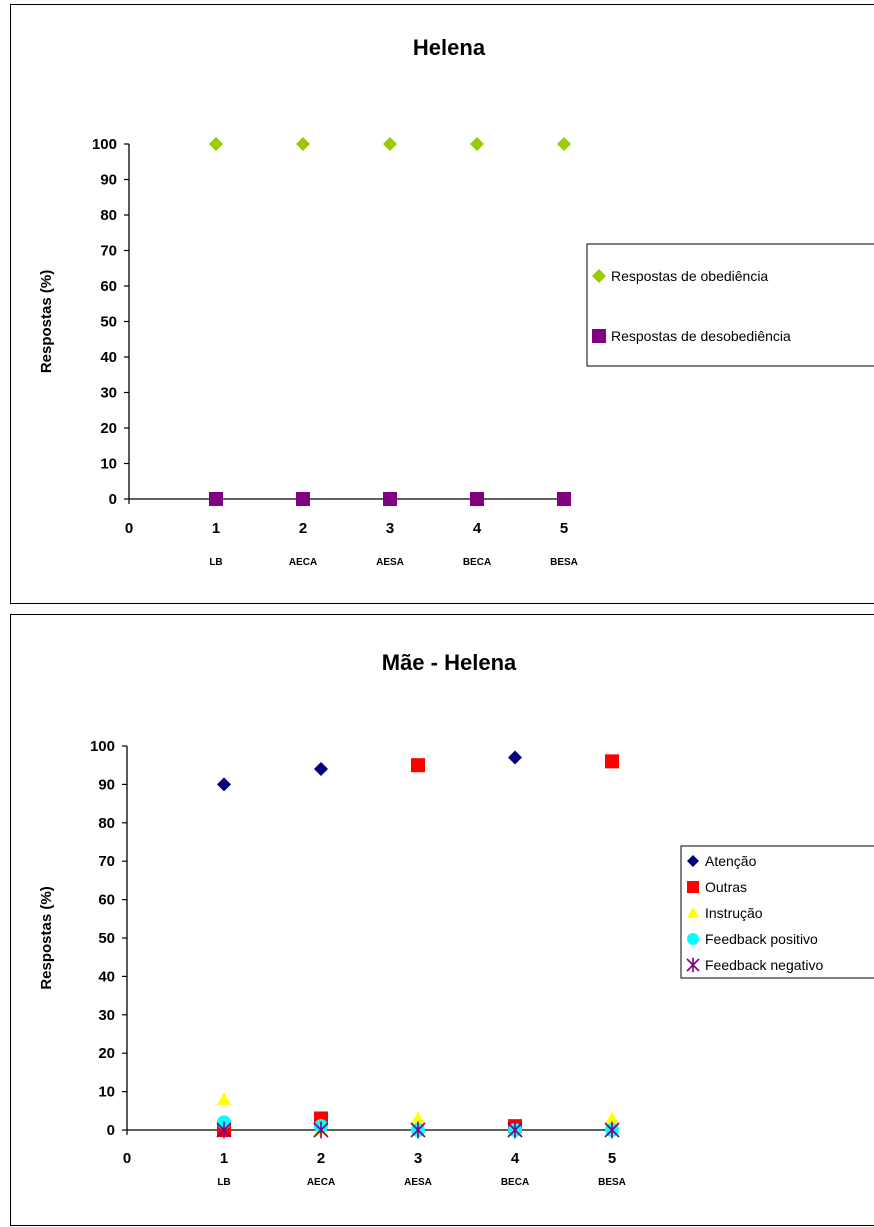 The image size is (874, 1227). Describe the element at coordinates (693, 912) in the screenshot. I see `legend-marker-instrucao` at that location.